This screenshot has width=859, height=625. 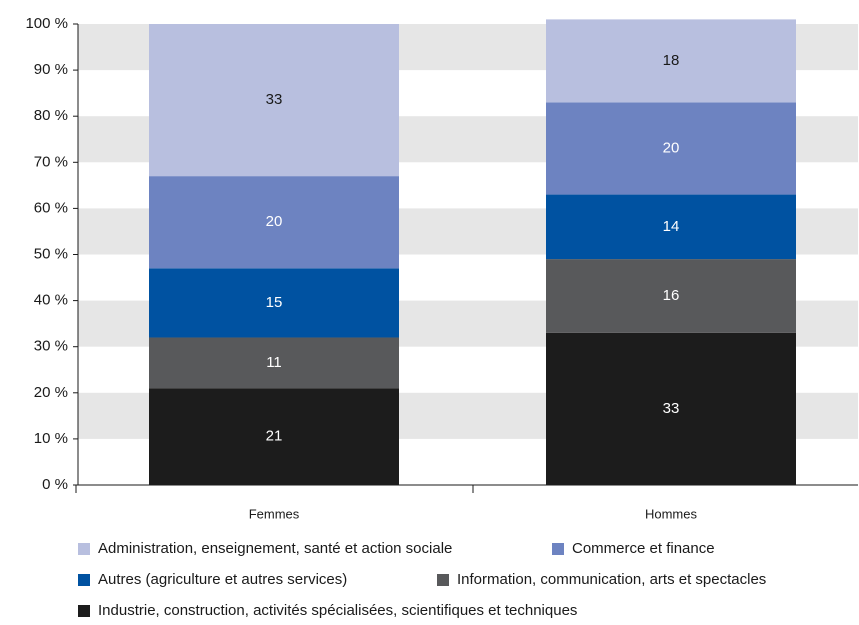 I want to click on legend-label: Autres (agriculture et autres services), so click(x=222, y=579).